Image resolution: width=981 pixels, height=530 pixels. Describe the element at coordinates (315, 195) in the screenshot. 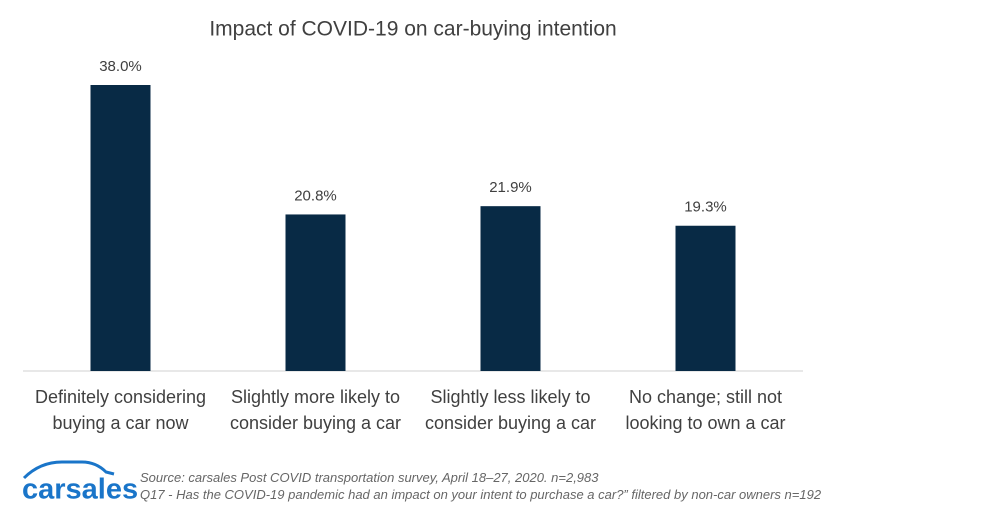

I see `value-label: 20.8%` at that location.